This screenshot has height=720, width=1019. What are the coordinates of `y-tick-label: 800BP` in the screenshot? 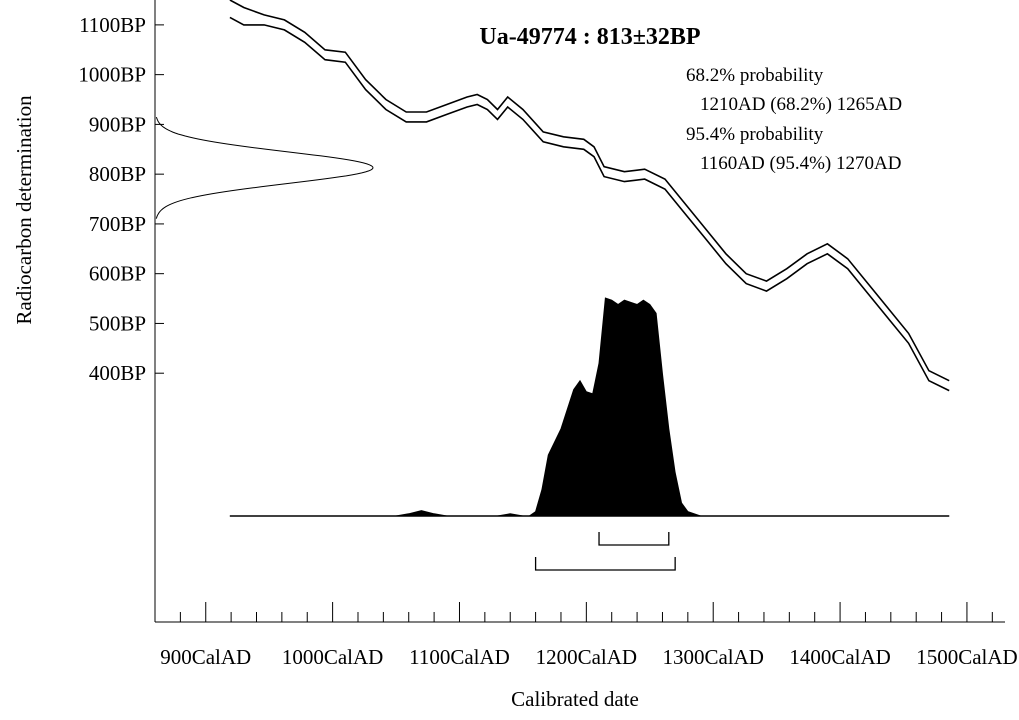 It's located at (117, 174).